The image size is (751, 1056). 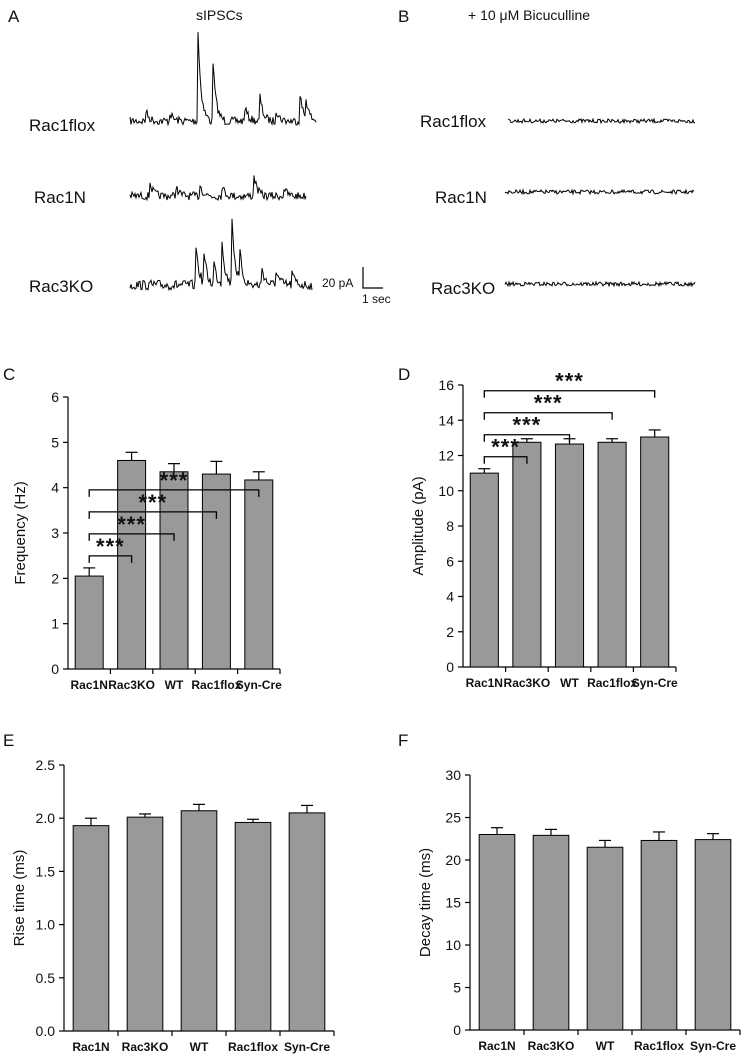 What do you see at coordinates (446, 385) in the screenshot?
I see `y-tick-label: 16` at bounding box center [446, 385].